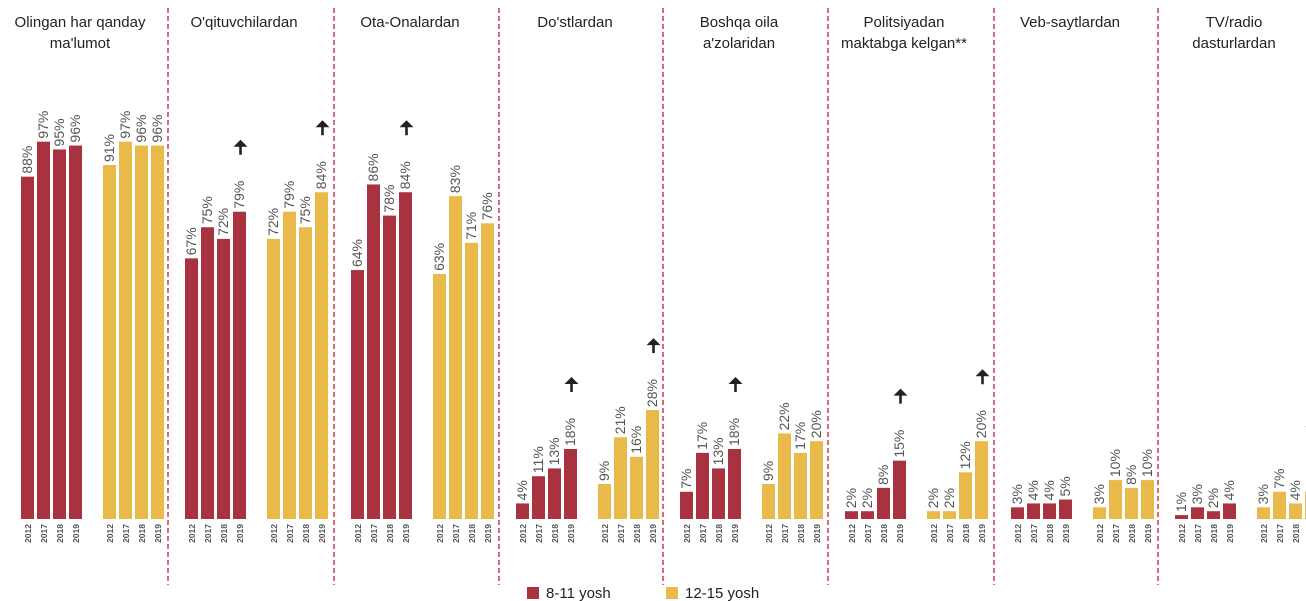 This screenshot has width=1306, height=601. What do you see at coordinates (816, 424) in the screenshot?
I see `value-label: 20%` at bounding box center [816, 424].